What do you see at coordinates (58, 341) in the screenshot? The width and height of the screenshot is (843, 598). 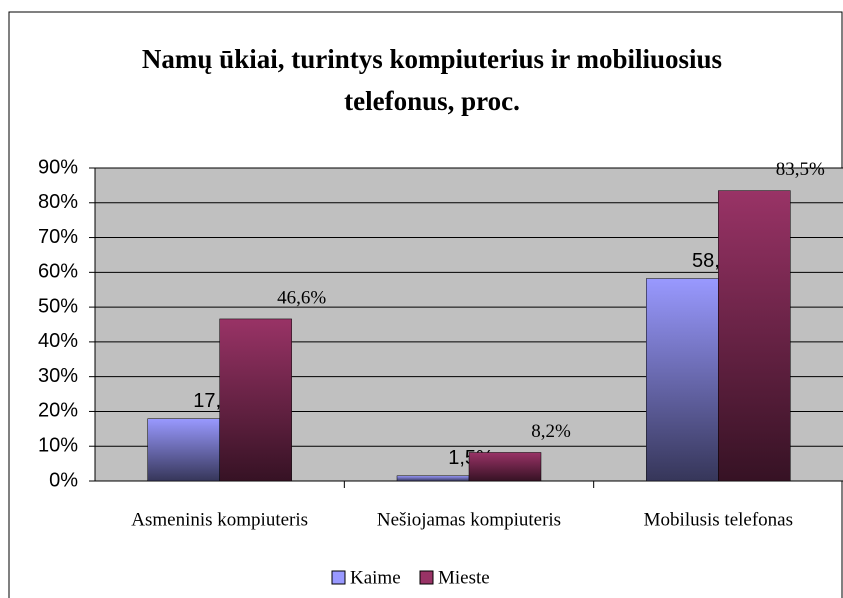 I see `y-tick-label: 40%` at bounding box center [58, 341].